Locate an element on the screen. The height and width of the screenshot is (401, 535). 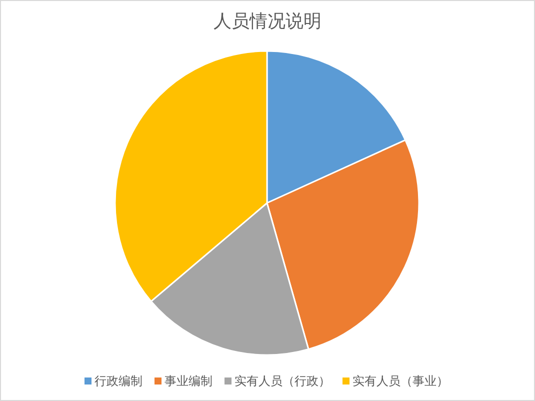
legend-label: 行政编制 is located at coordinates (118, 381).